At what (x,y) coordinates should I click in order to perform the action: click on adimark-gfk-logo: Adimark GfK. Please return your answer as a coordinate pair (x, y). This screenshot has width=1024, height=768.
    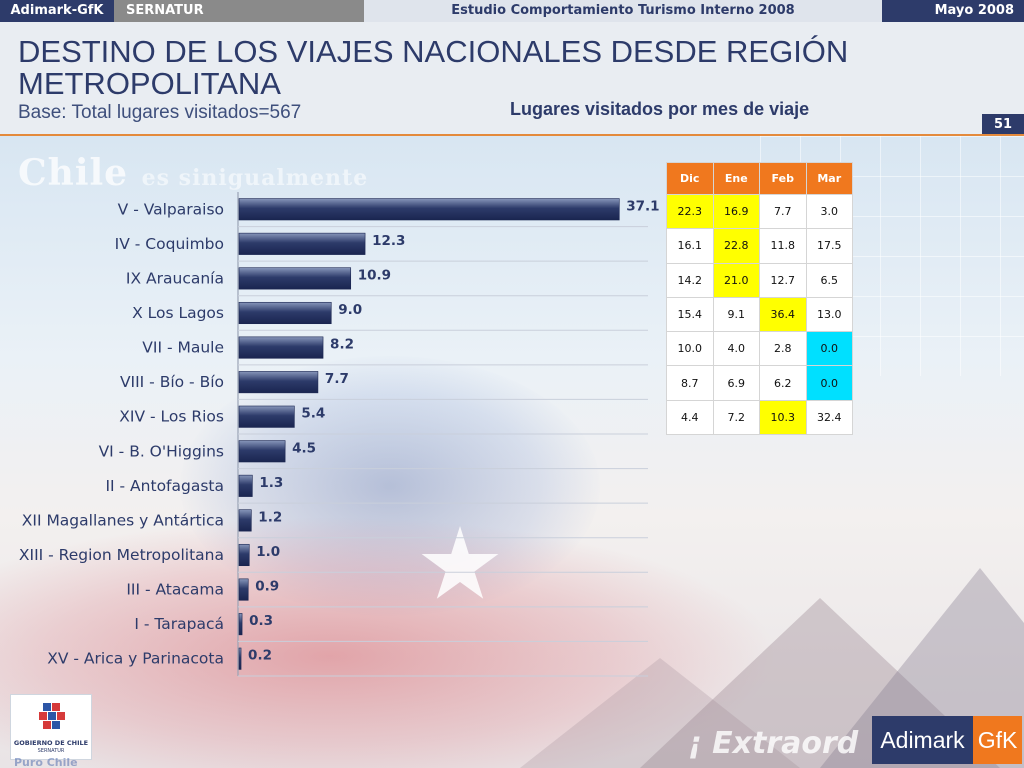
    Looking at the image, I should click on (947, 740).